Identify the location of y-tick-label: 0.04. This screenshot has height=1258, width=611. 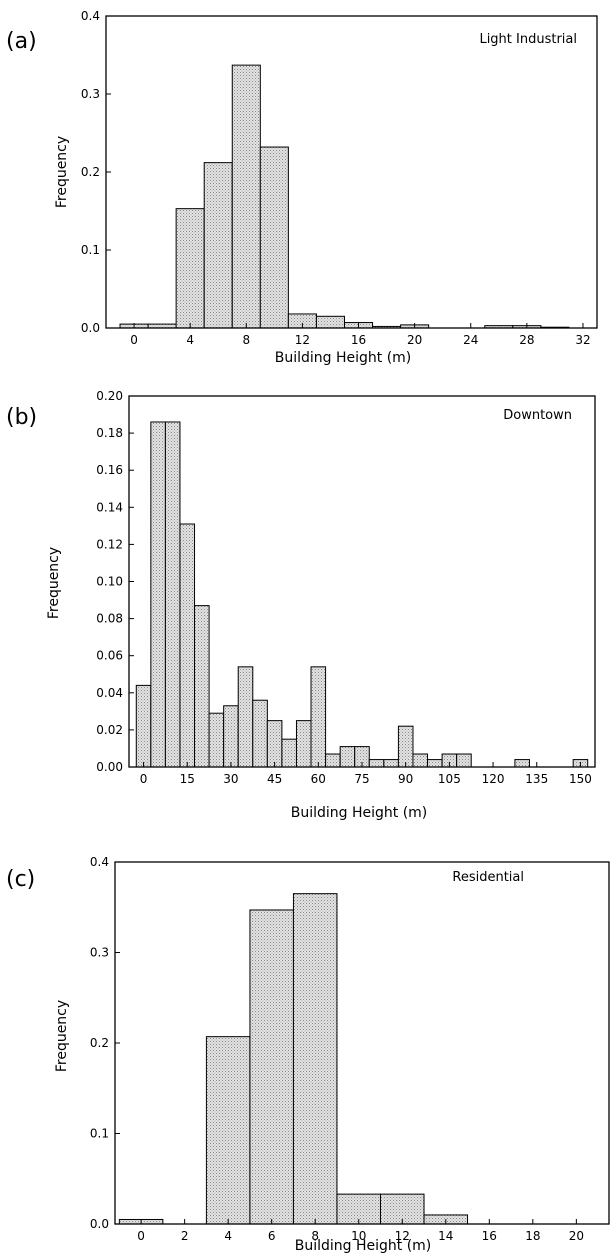
(109, 693).